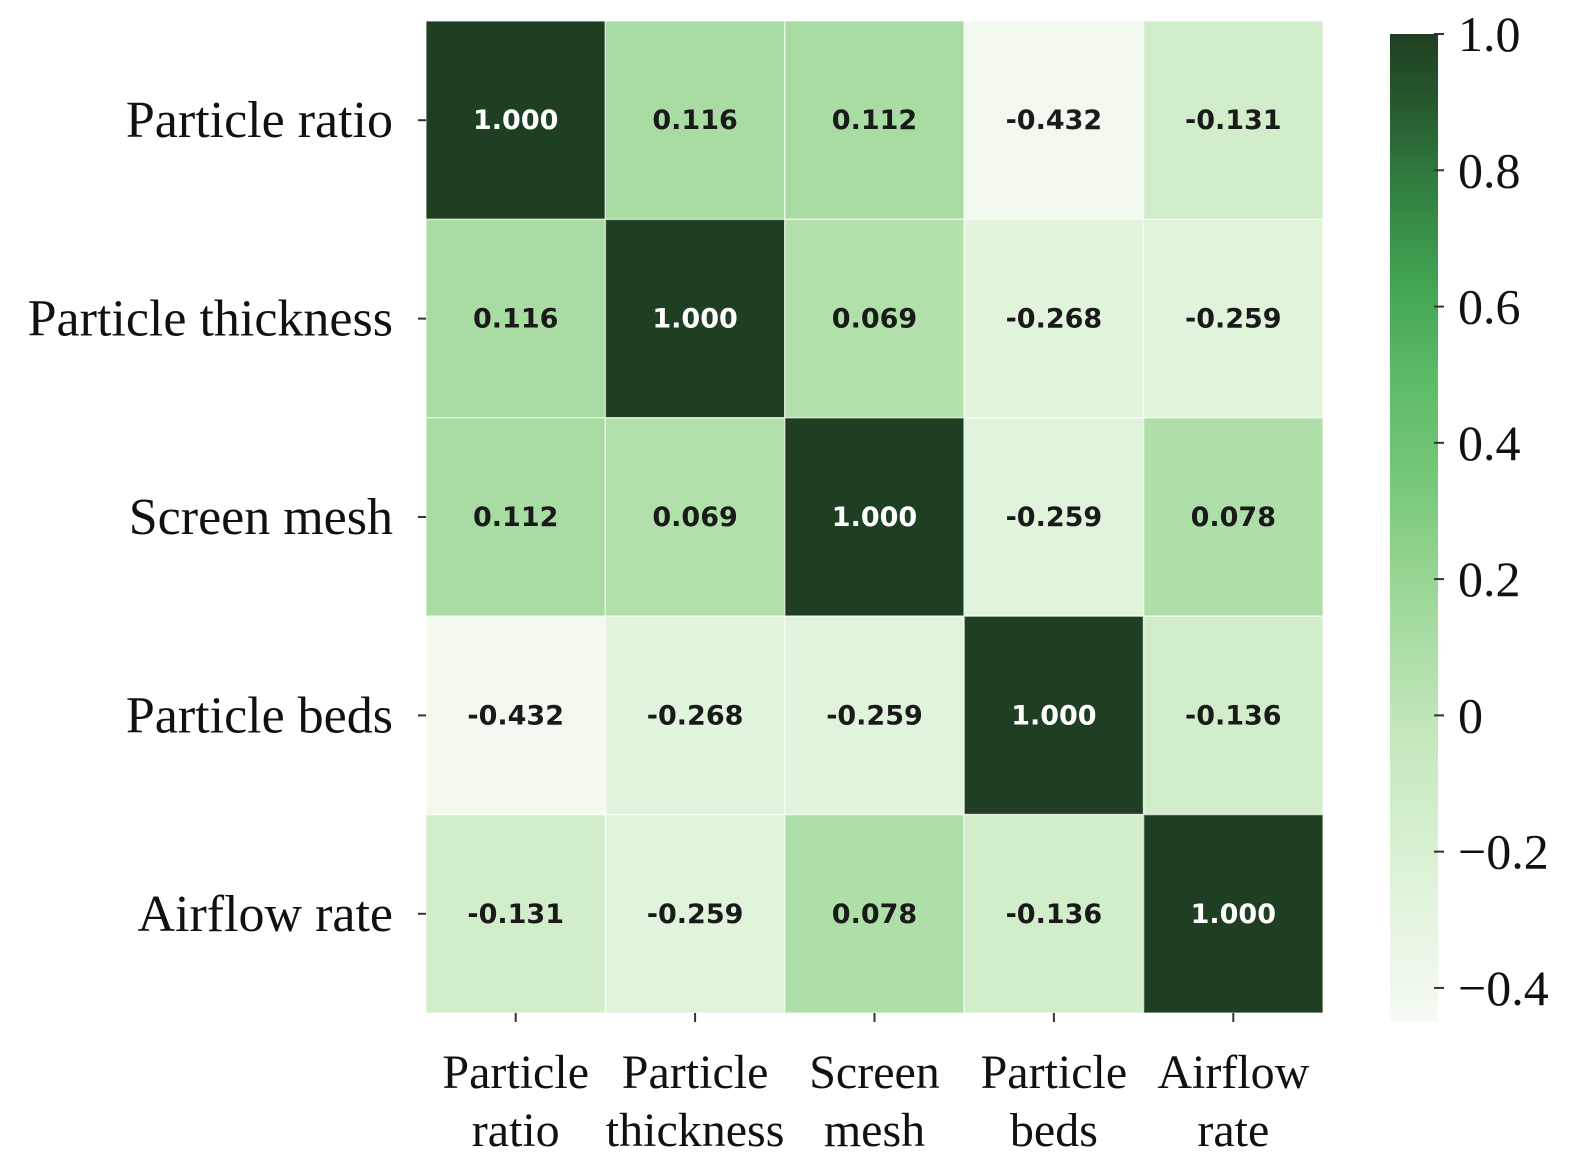 This screenshot has width=1575, height=1171. Describe the element at coordinates (259, 120) in the screenshot. I see `row-label: Particle ratio` at that location.